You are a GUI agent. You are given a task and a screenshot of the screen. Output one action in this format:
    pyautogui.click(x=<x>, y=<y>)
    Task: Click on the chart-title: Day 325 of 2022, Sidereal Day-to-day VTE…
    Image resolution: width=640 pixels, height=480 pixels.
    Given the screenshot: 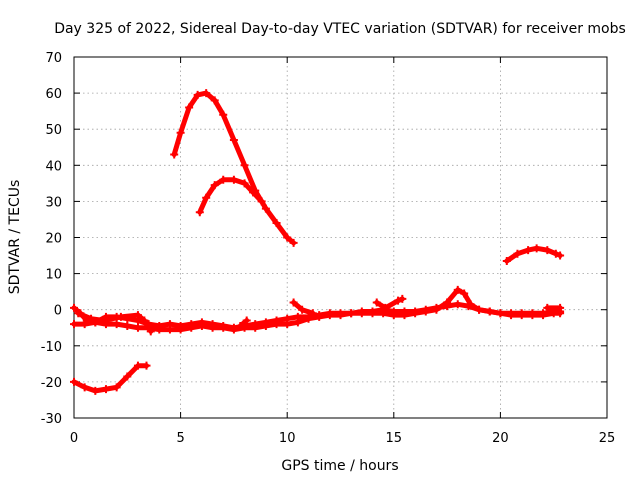 What is the action you would take?
    pyautogui.click(x=340, y=29)
    